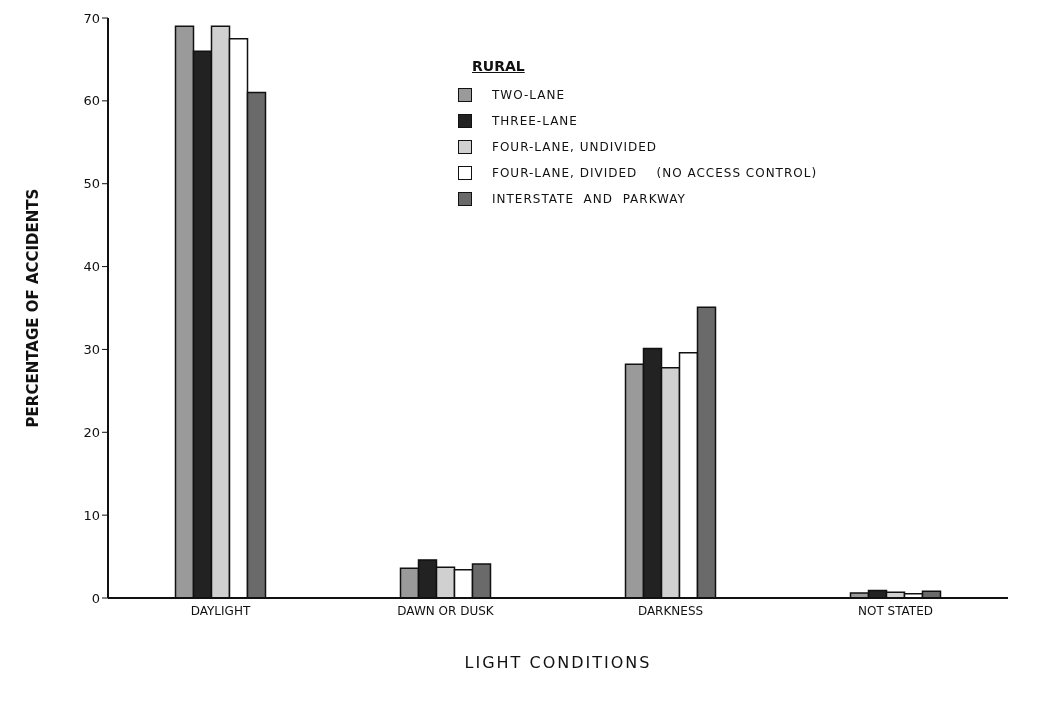  I want to click on legend-label: INTERSTATE AND PARKWAY, so click(589, 199).